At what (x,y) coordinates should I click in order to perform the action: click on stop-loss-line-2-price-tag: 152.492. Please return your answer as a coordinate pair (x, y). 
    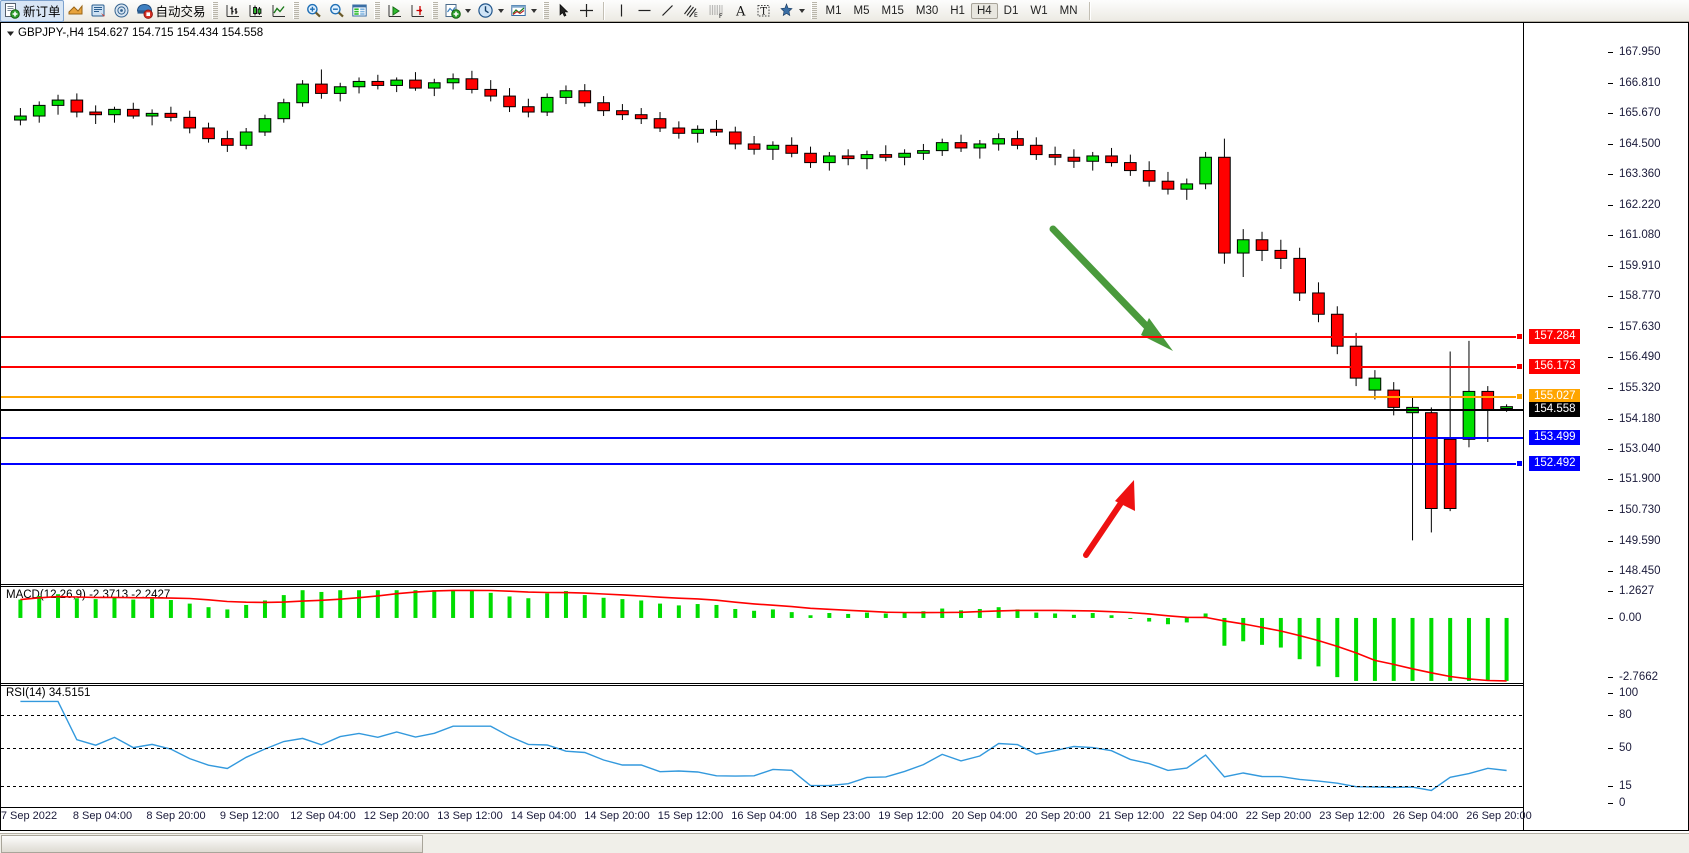
    Looking at the image, I should click on (1554, 464).